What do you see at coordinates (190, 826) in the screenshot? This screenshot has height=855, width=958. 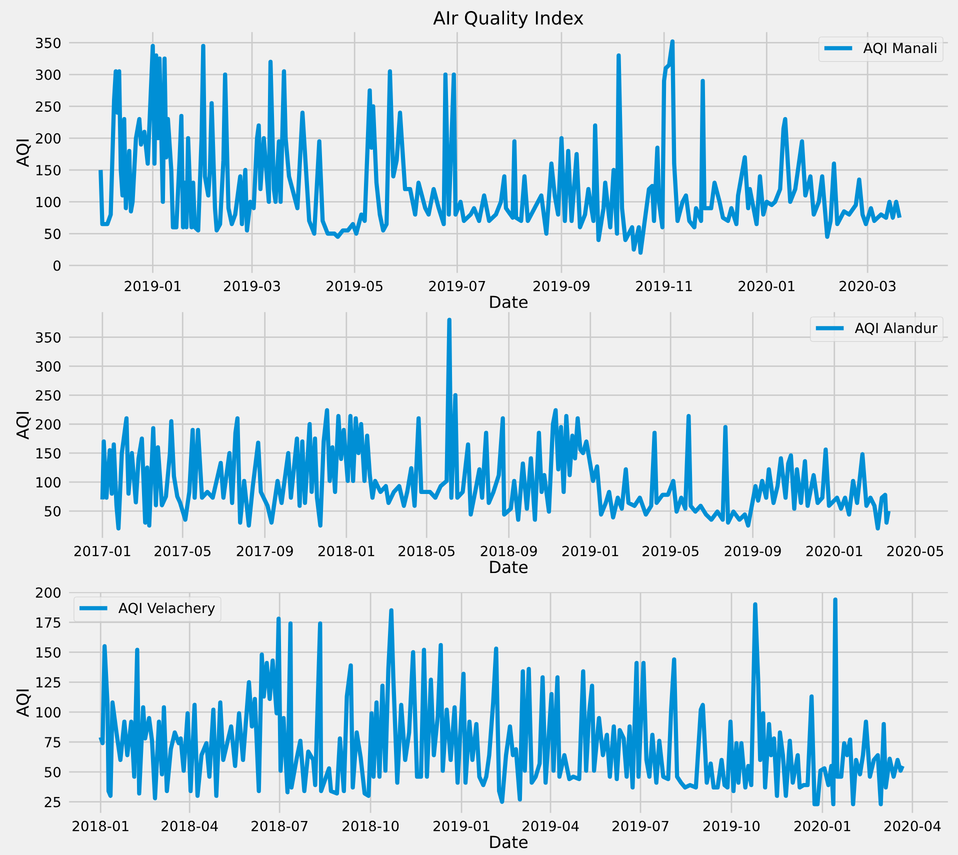 I see `x-tick-label: 2018-04` at bounding box center [190, 826].